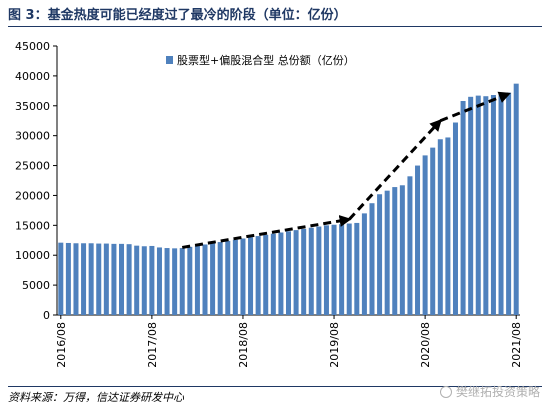 Image resolution: width=550 pixels, height=409 pixels. What do you see at coordinates (32, 76) in the screenshot?
I see `y-tick-label: 40000` at bounding box center [32, 76].